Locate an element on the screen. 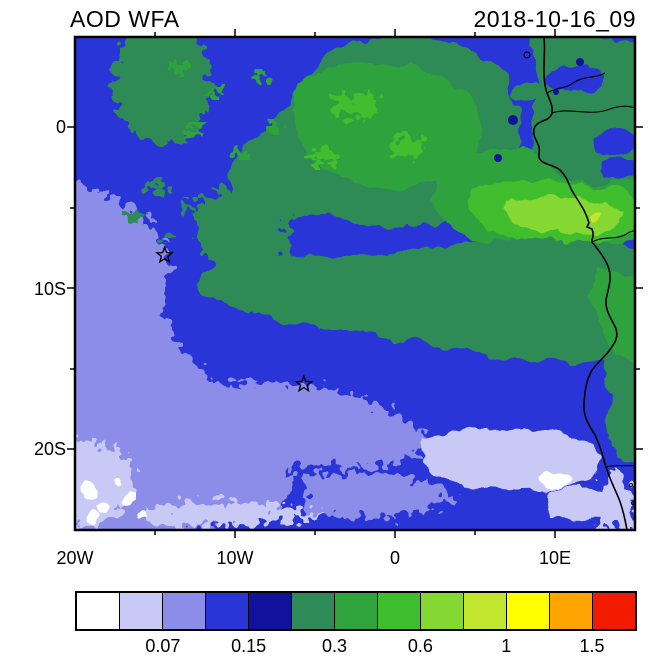 The image size is (650, 667). y-tick-label: 10S is located at coordinates (49, 289).